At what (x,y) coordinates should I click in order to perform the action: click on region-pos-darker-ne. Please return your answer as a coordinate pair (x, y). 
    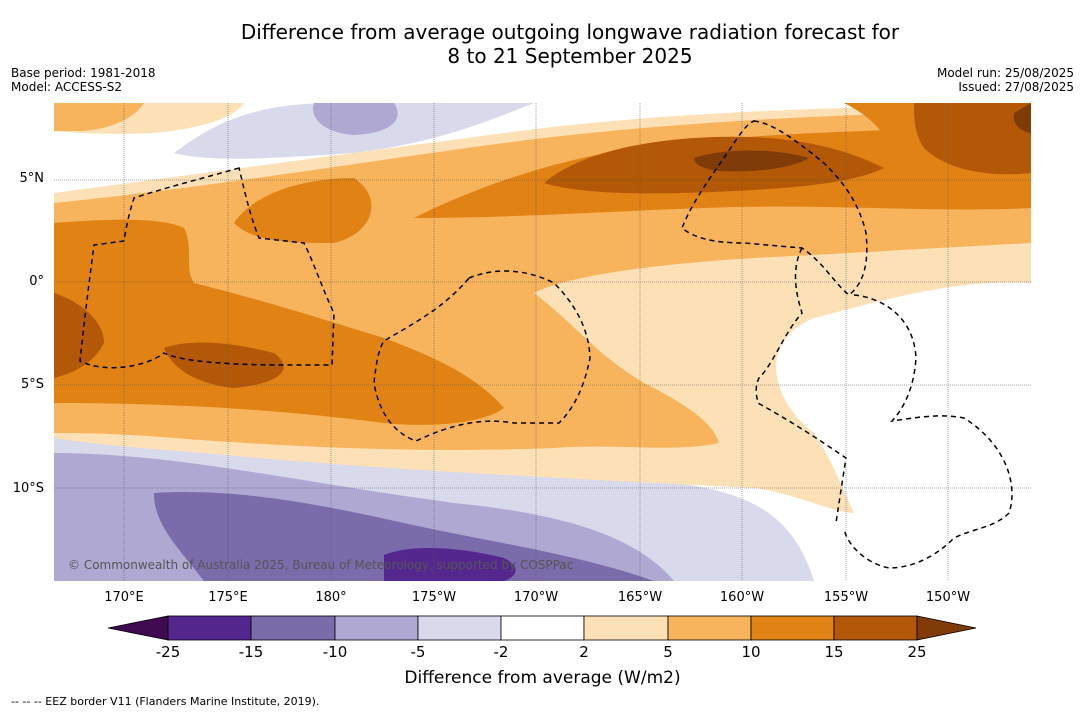
    Looking at the image, I should click on (972, 139).